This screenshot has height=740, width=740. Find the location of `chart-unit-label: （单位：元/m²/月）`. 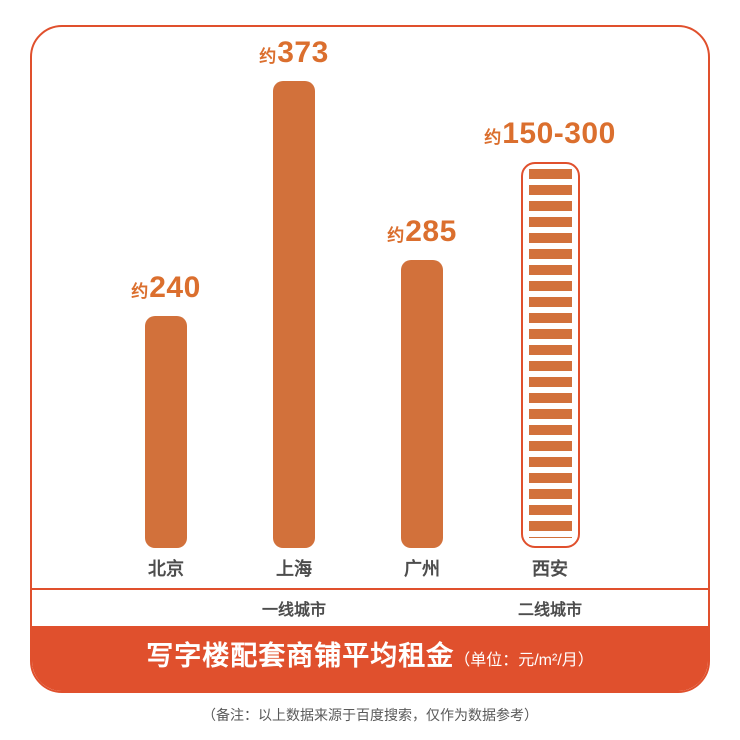

chart-unit-label: （单位：元/m²/月） is located at coordinates (524, 660).